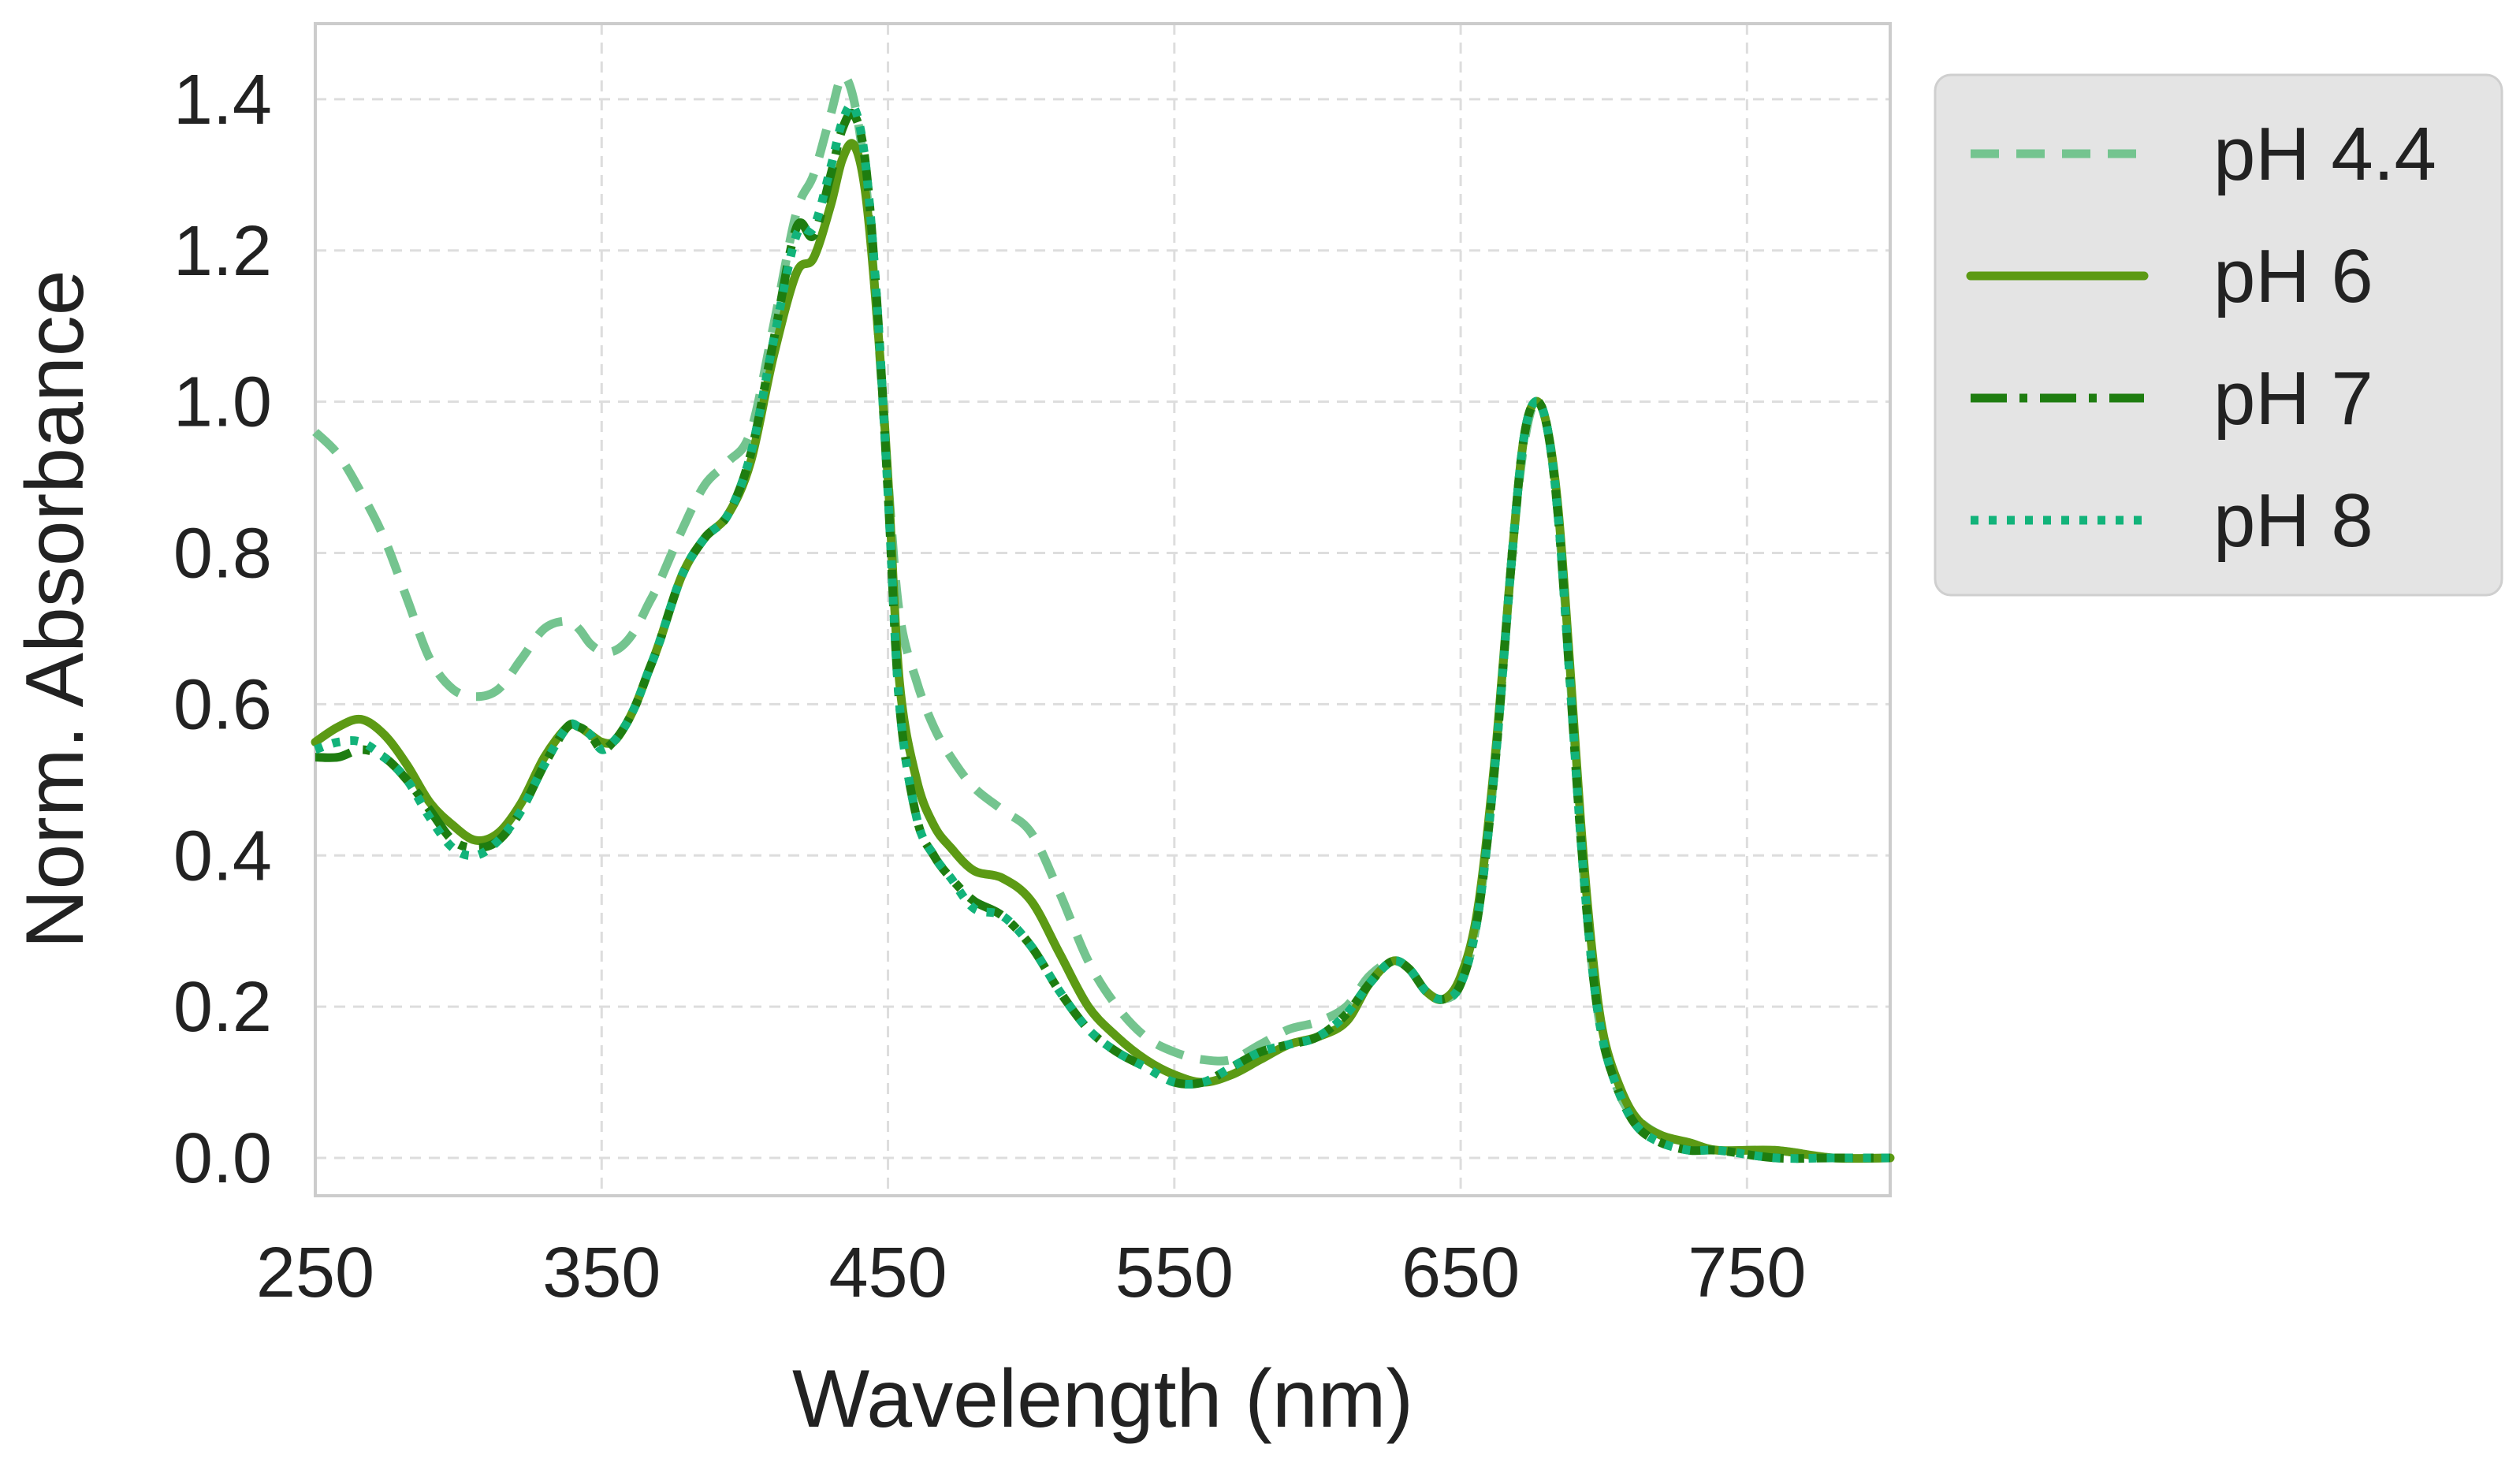 Image resolution: width=2520 pixels, height=1474 pixels. Describe the element at coordinates (887, 1273) in the screenshot. I see `x-tick-label: 450` at that location.